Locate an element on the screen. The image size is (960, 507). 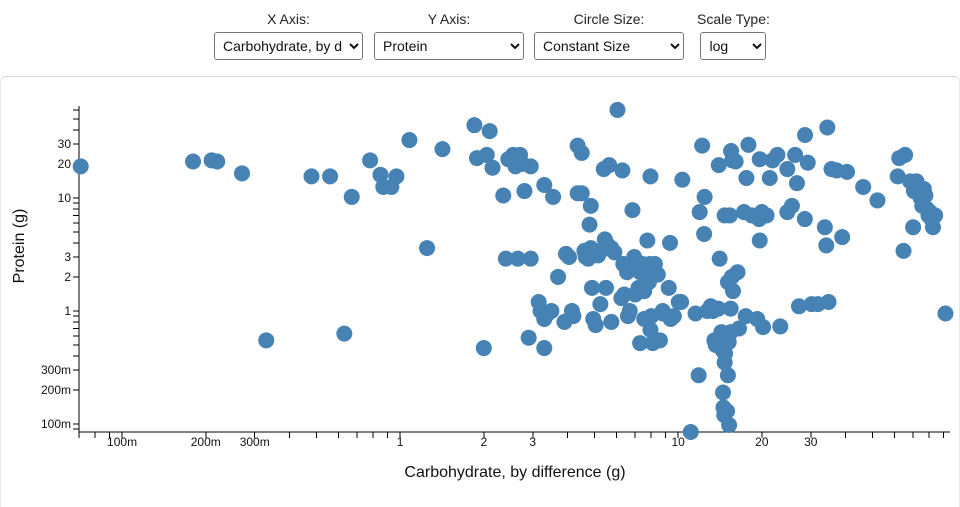
x-tick-label: 30 is located at coordinates (811, 442).